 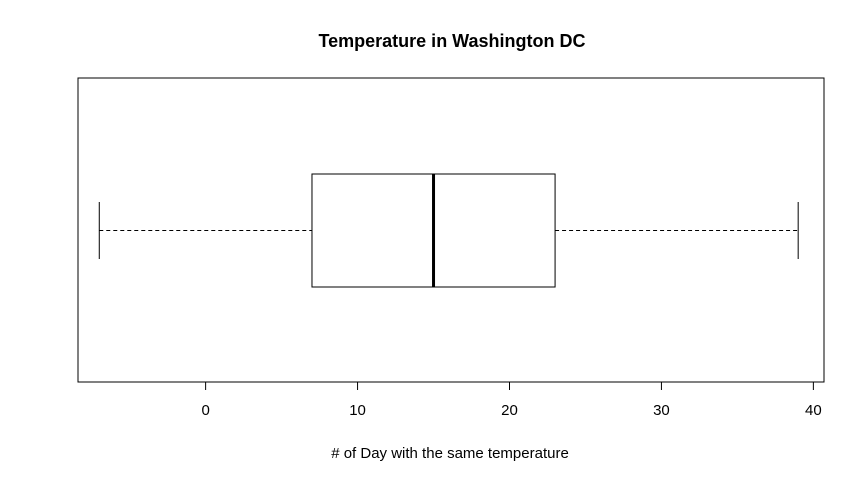 What do you see at coordinates (357, 410) in the screenshot?
I see `x-tick-label: 10` at bounding box center [357, 410].